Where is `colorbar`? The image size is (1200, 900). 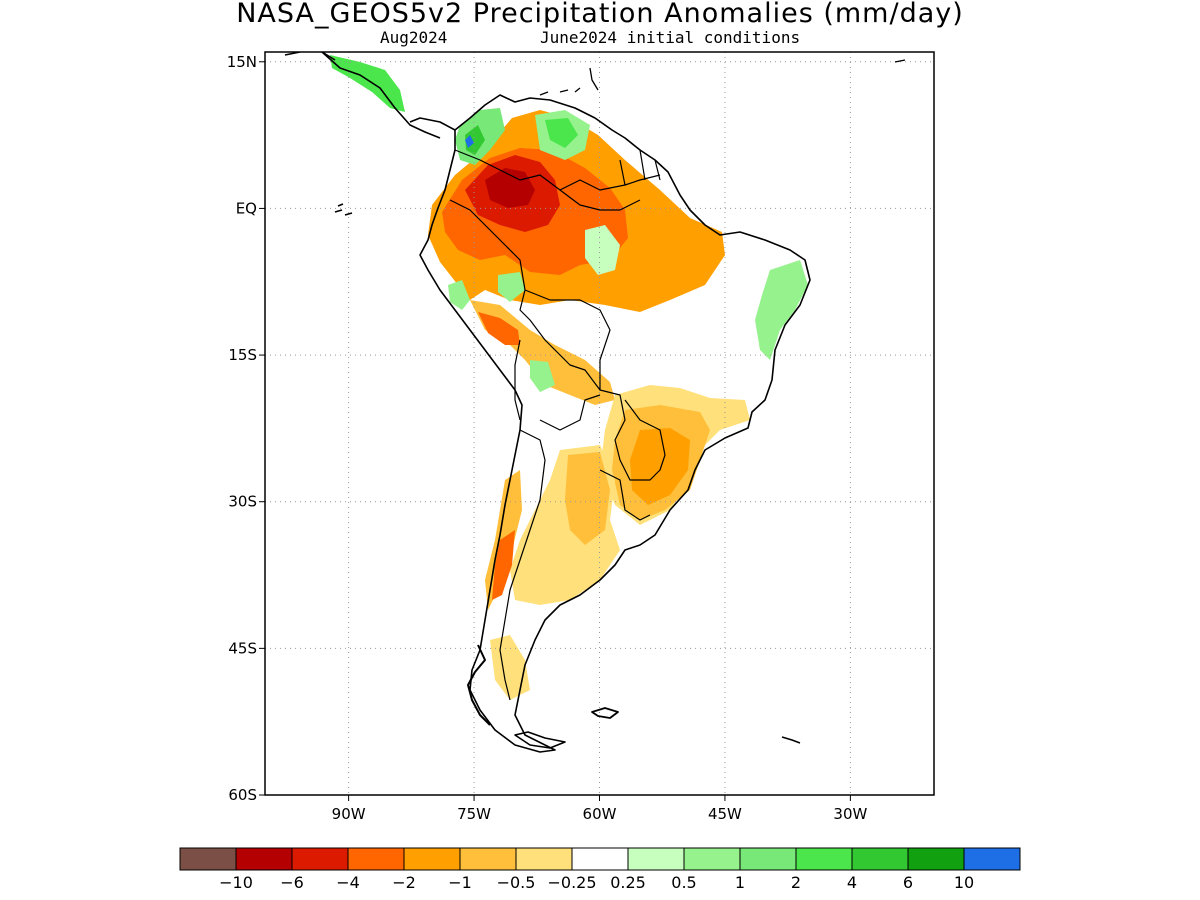 colorbar is located at coordinates (600, 859).